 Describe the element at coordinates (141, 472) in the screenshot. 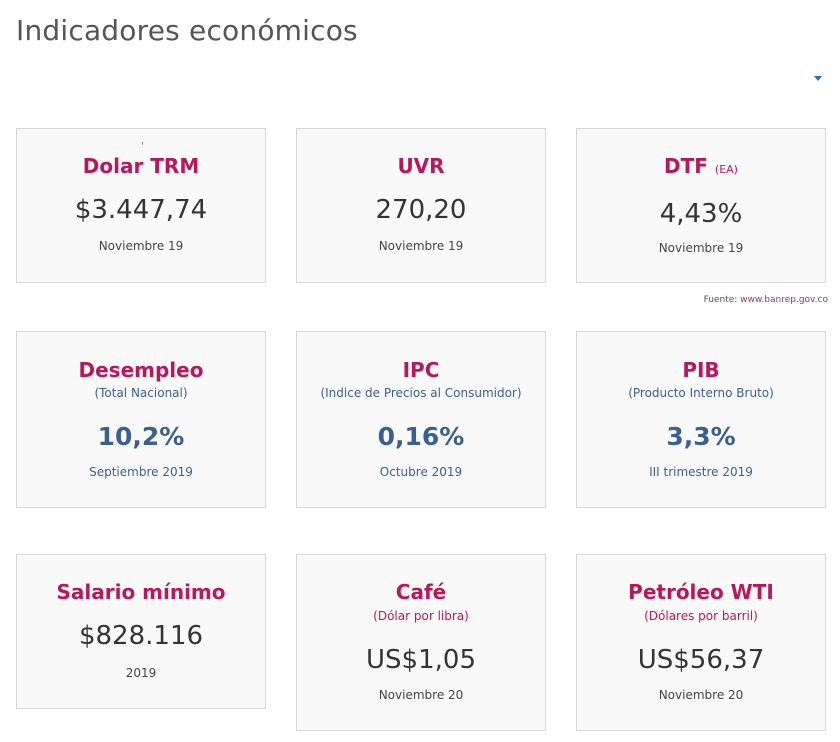

I see `card-date: Septiembre 2019` at that location.